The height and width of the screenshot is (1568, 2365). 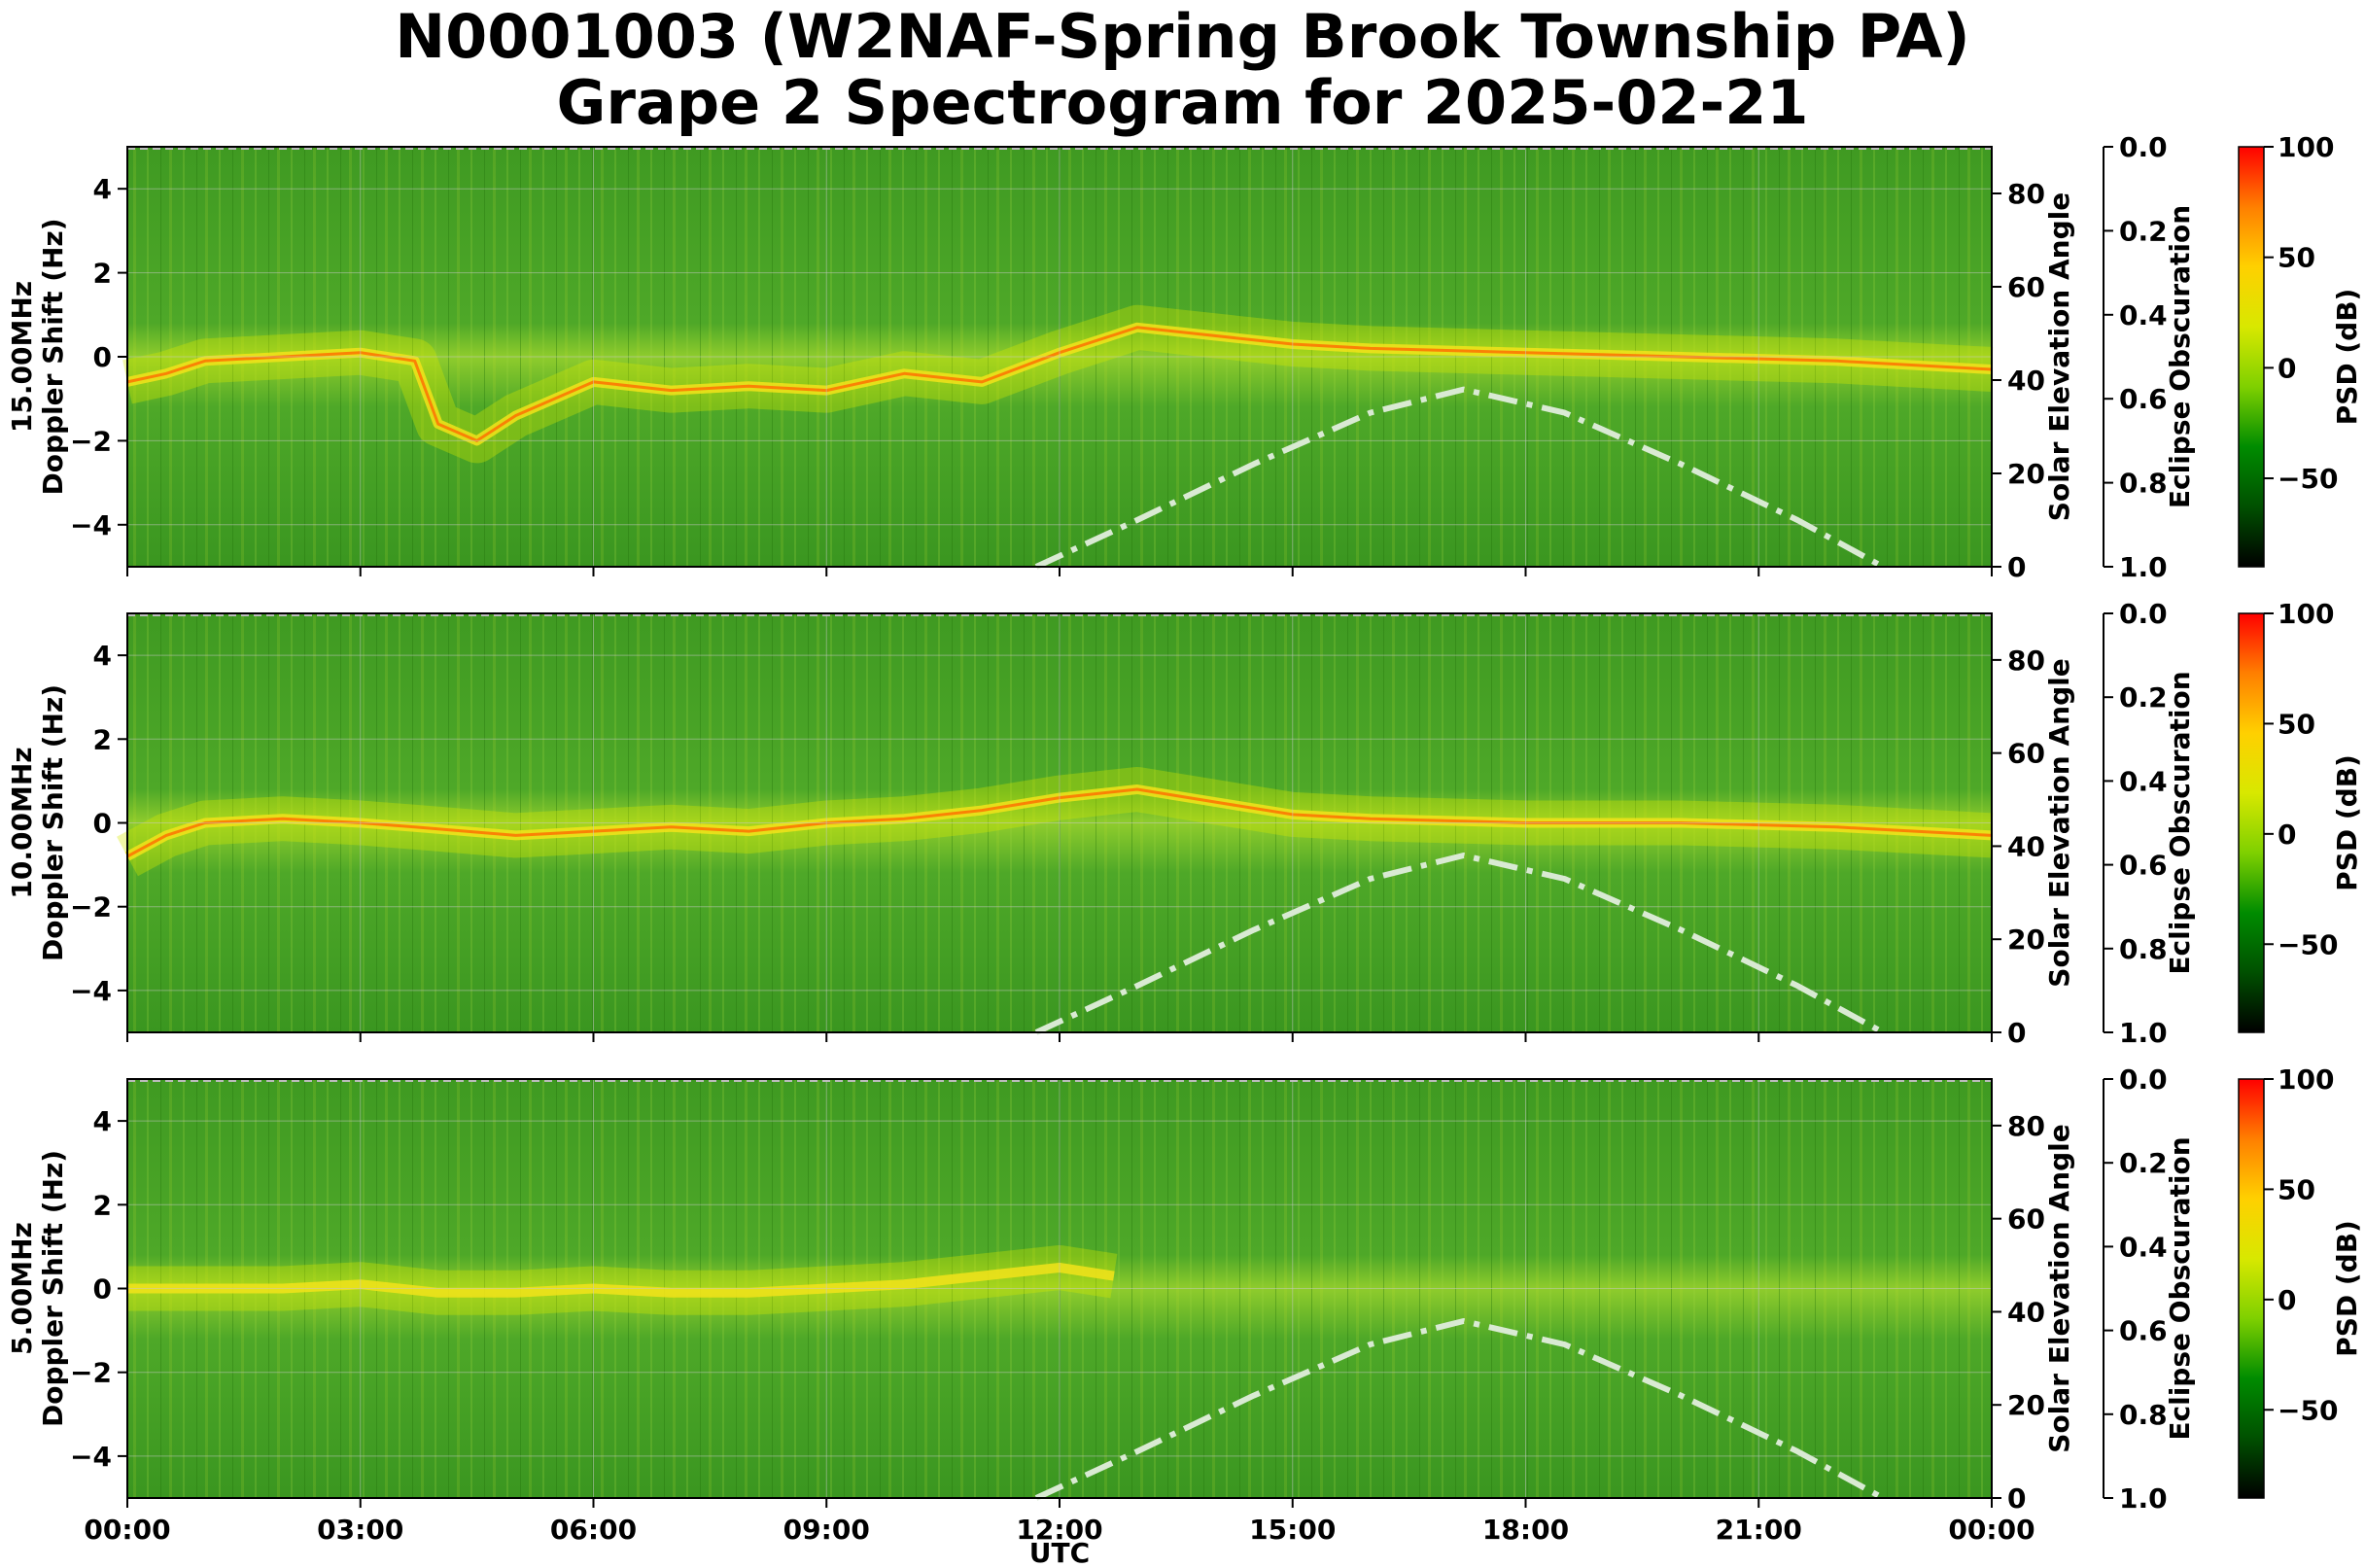 What do you see at coordinates (1759, 1530) in the screenshot?
I see `x-tick-label: 21:00` at bounding box center [1759, 1530].